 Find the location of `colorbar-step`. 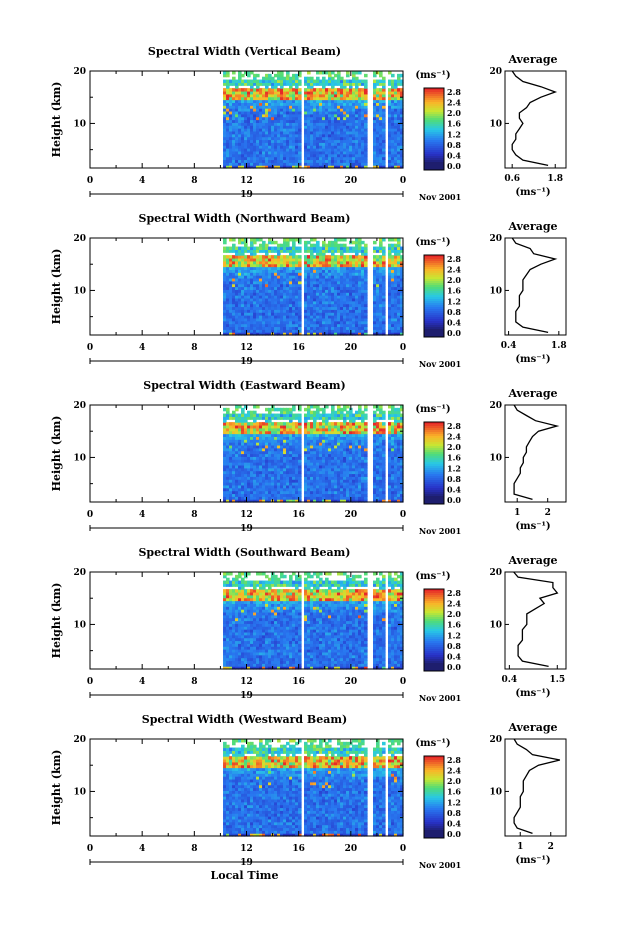

colorbar-step is located at coordinates (434, 260).